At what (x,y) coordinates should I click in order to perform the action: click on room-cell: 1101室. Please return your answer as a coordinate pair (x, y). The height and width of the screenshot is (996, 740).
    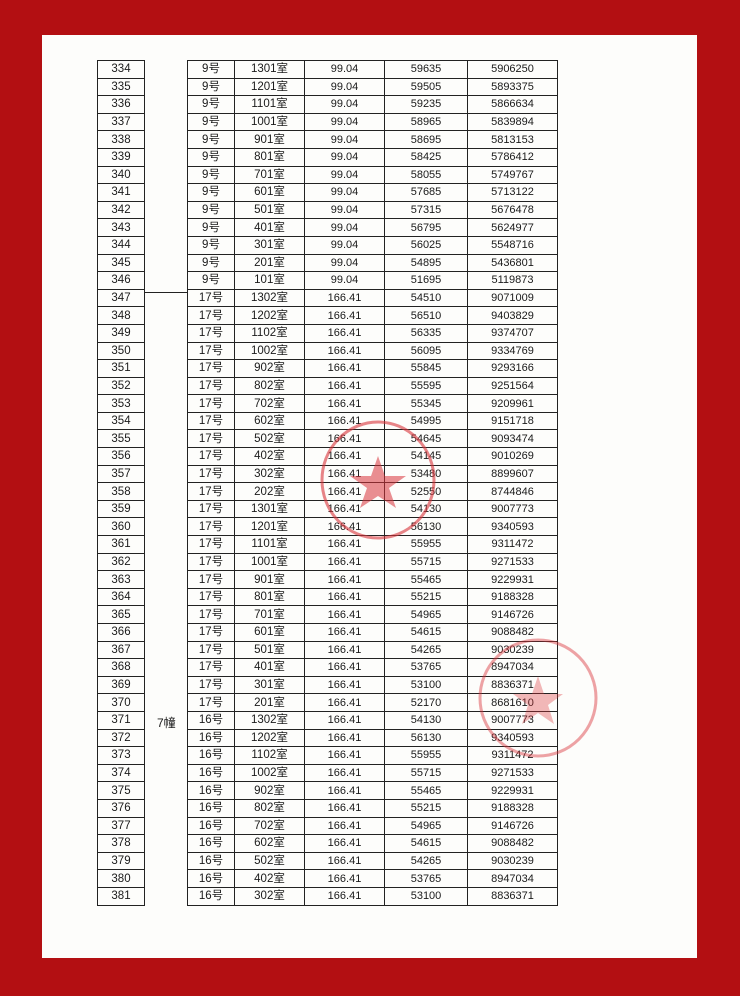
    Looking at the image, I should click on (269, 104).